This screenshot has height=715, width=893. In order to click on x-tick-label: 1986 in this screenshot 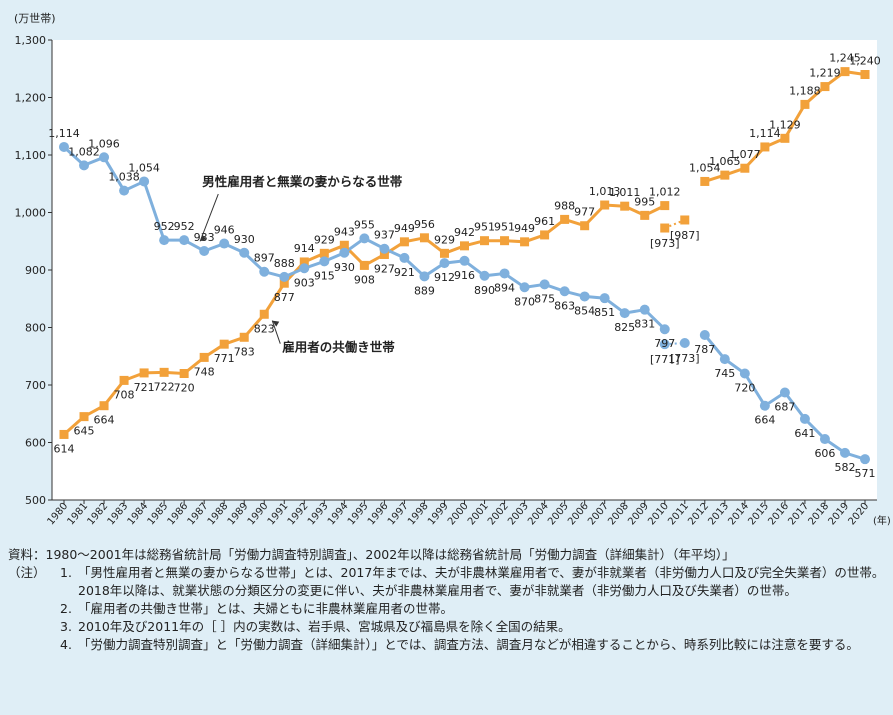, I will do `click(178, 514)`.